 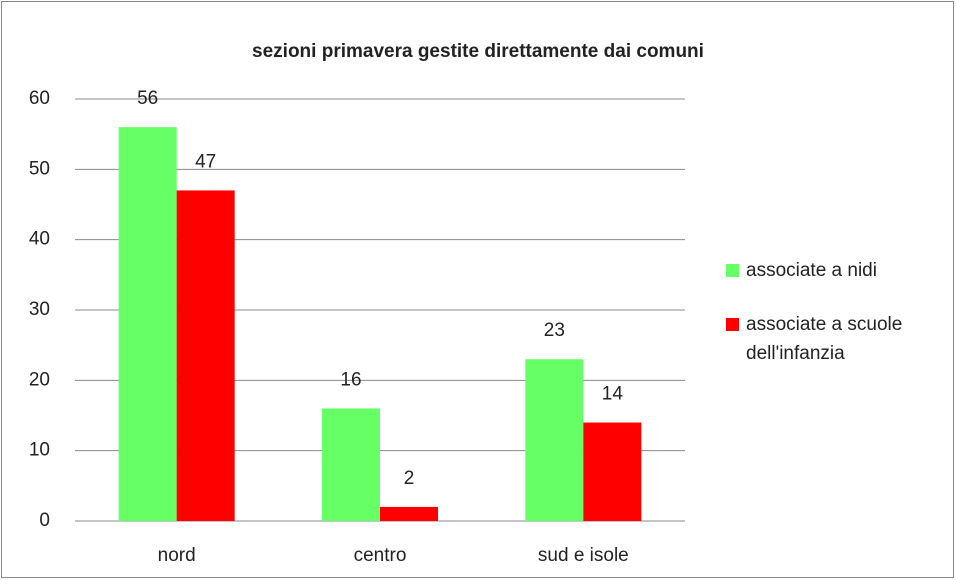 What do you see at coordinates (39, 98) in the screenshot?
I see `y-tick-label: 60` at bounding box center [39, 98].